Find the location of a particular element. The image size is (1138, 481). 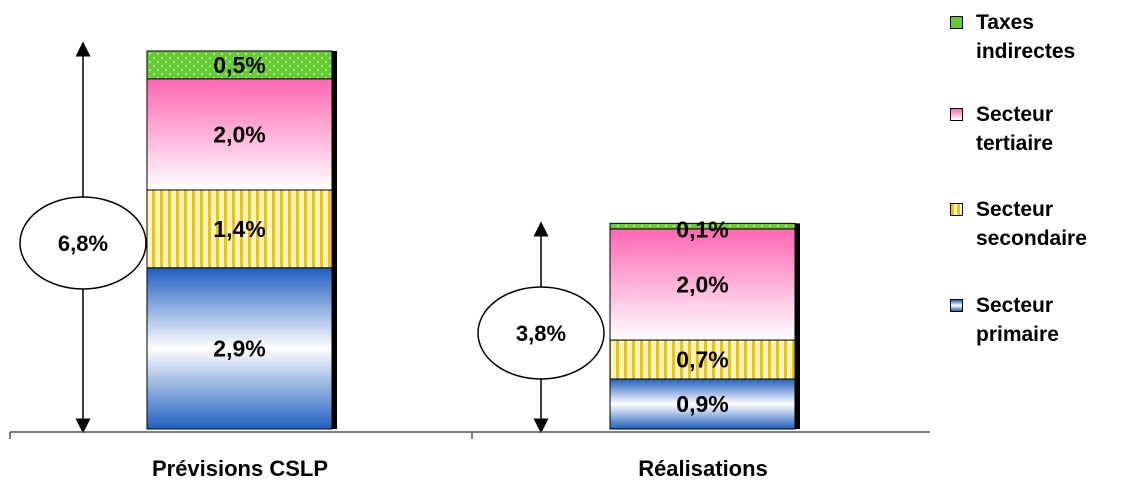

data-label: 0,1% is located at coordinates (702, 229).